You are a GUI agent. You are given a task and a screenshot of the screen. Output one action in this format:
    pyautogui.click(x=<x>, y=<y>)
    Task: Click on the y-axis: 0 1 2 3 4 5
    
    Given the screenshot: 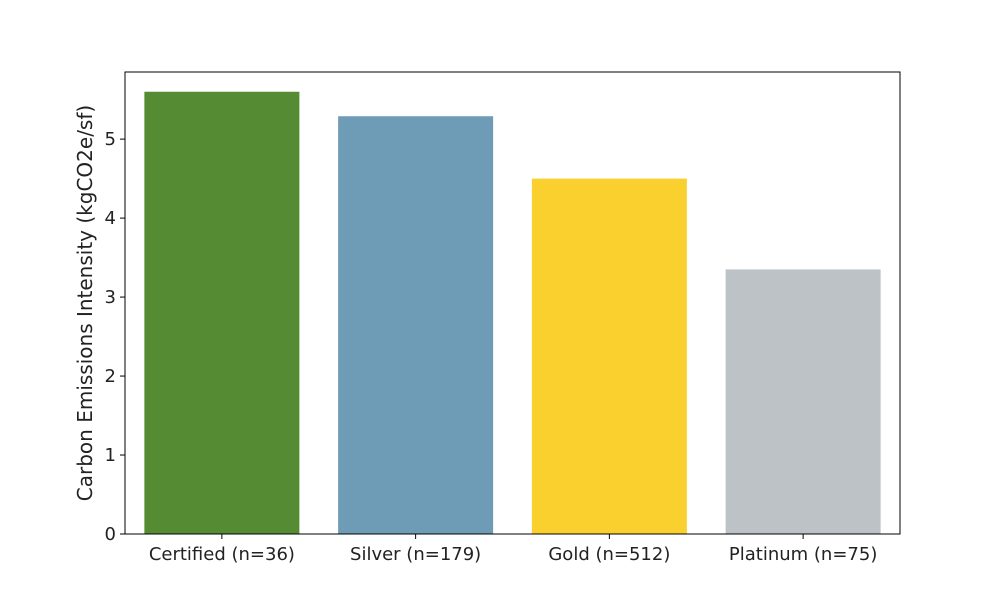 What is the action you would take?
    pyautogui.click(x=115, y=337)
    